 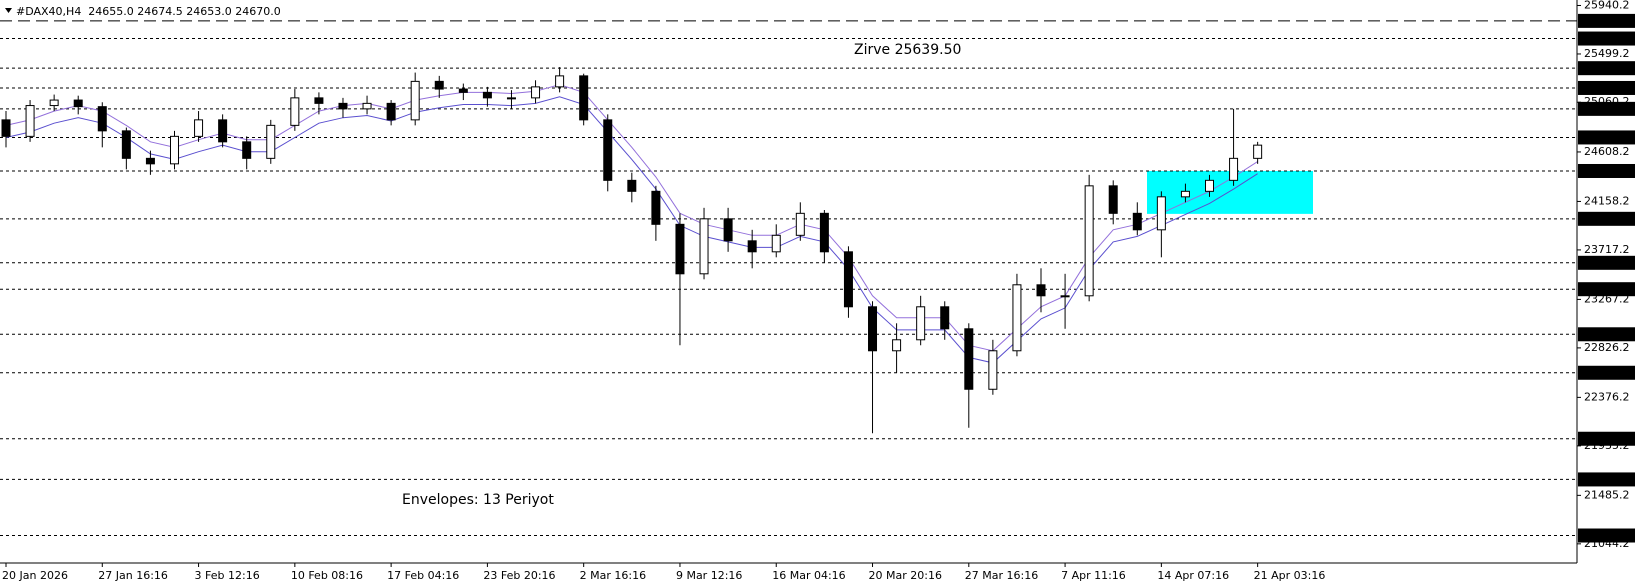 What do you see at coordinates (35, 575) in the screenshot?
I see `x-tick-label: 20 Jan 2026` at bounding box center [35, 575].